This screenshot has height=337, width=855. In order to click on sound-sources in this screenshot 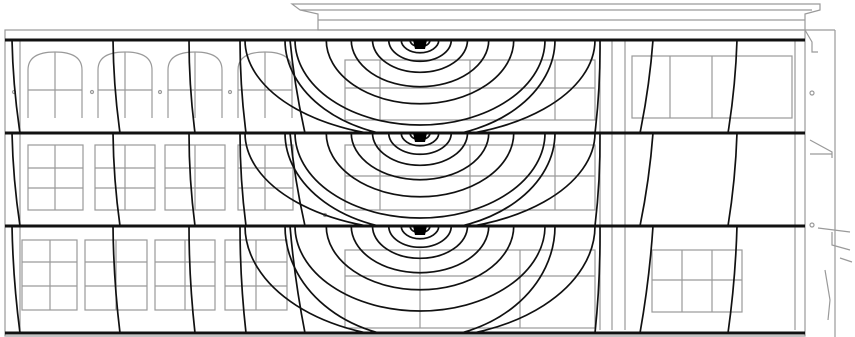, I will do `click(420, 137)`.